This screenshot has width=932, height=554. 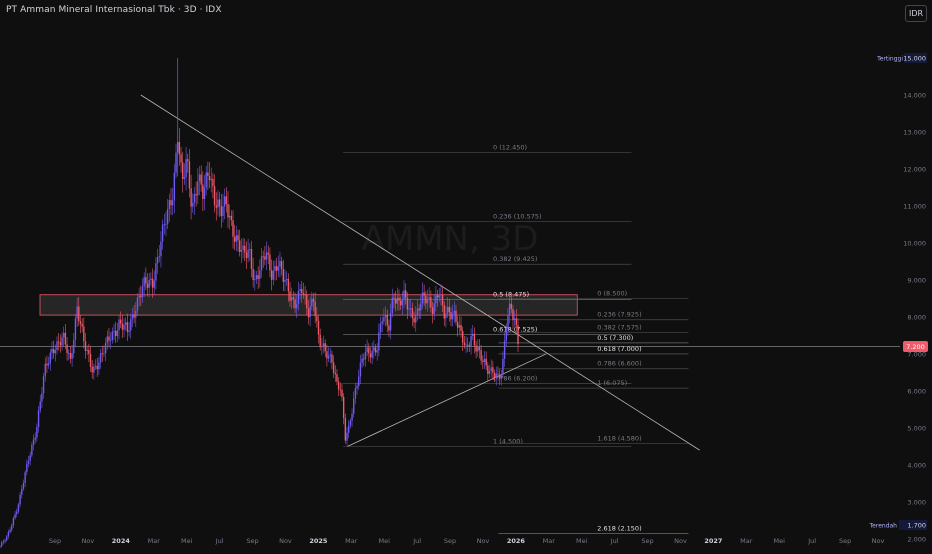 I want to click on y-tick-label: 10.000, so click(x=914, y=243).